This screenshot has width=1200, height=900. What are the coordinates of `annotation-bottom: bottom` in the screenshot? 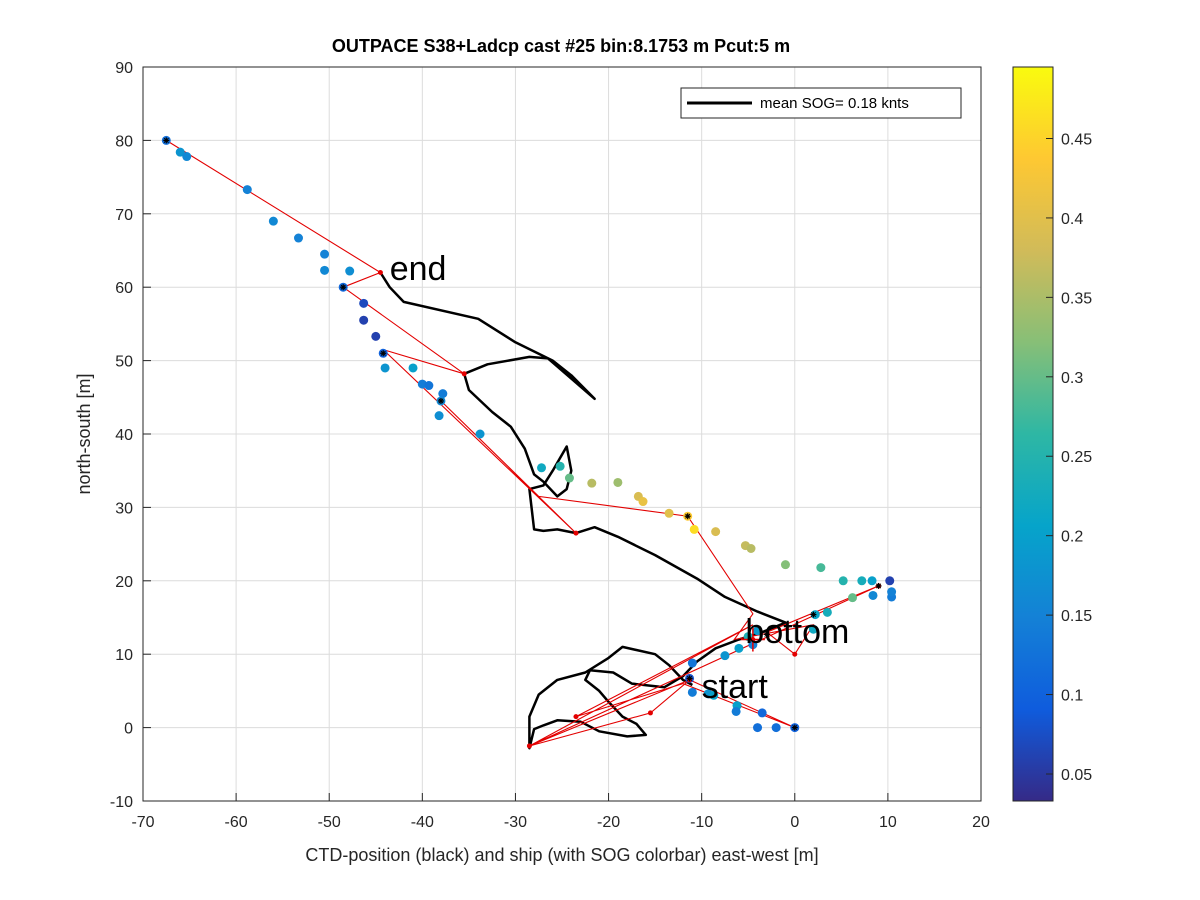 It's located at (797, 632).